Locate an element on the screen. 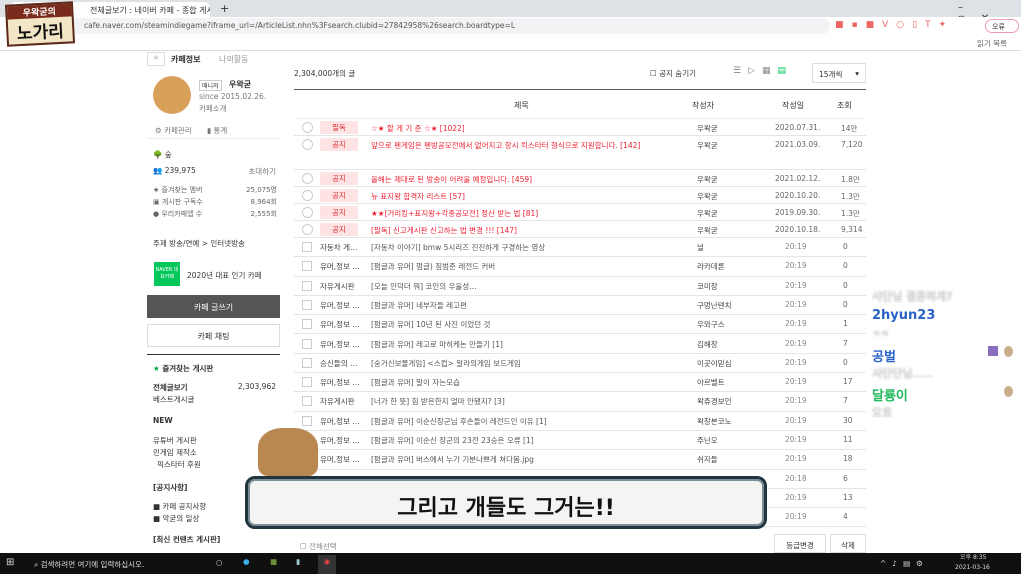 The height and width of the screenshot is (574, 1021). new-tab-button: + is located at coordinates (225, 8).